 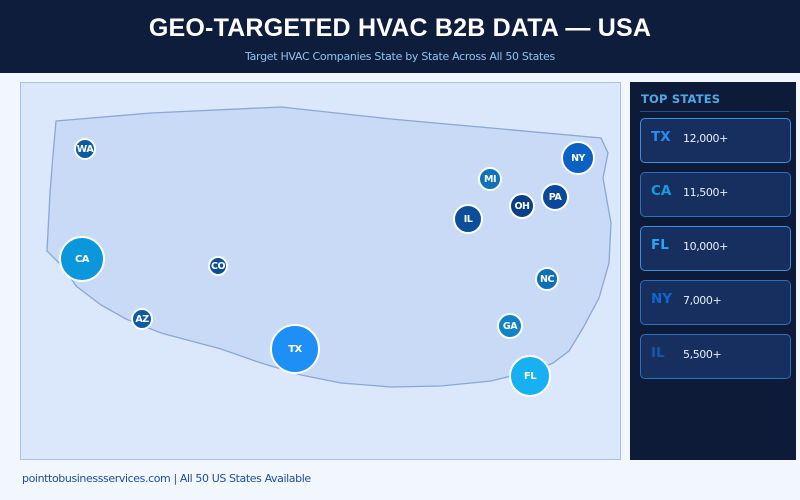 I want to click on state-bubble-ga: GA, so click(x=510, y=326).